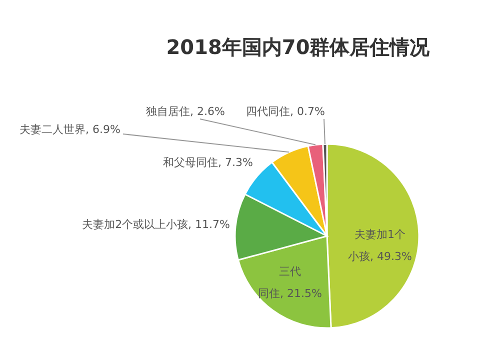 Image resolution: width=500 pixels, height=362 pixels. Describe the element at coordinates (380, 245) in the screenshot. I see `slice-label: 夫妻加1个小孩, 49.3%` at that location.